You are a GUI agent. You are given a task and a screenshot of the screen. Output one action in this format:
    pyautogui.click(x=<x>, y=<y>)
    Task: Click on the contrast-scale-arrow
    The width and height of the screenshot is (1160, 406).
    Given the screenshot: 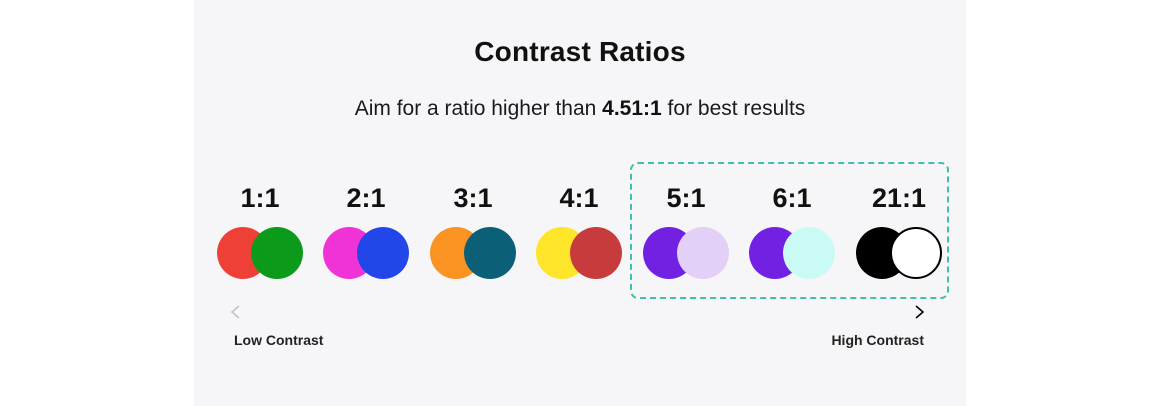 What is the action you would take?
    pyautogui.click(x=577, y=312)
    